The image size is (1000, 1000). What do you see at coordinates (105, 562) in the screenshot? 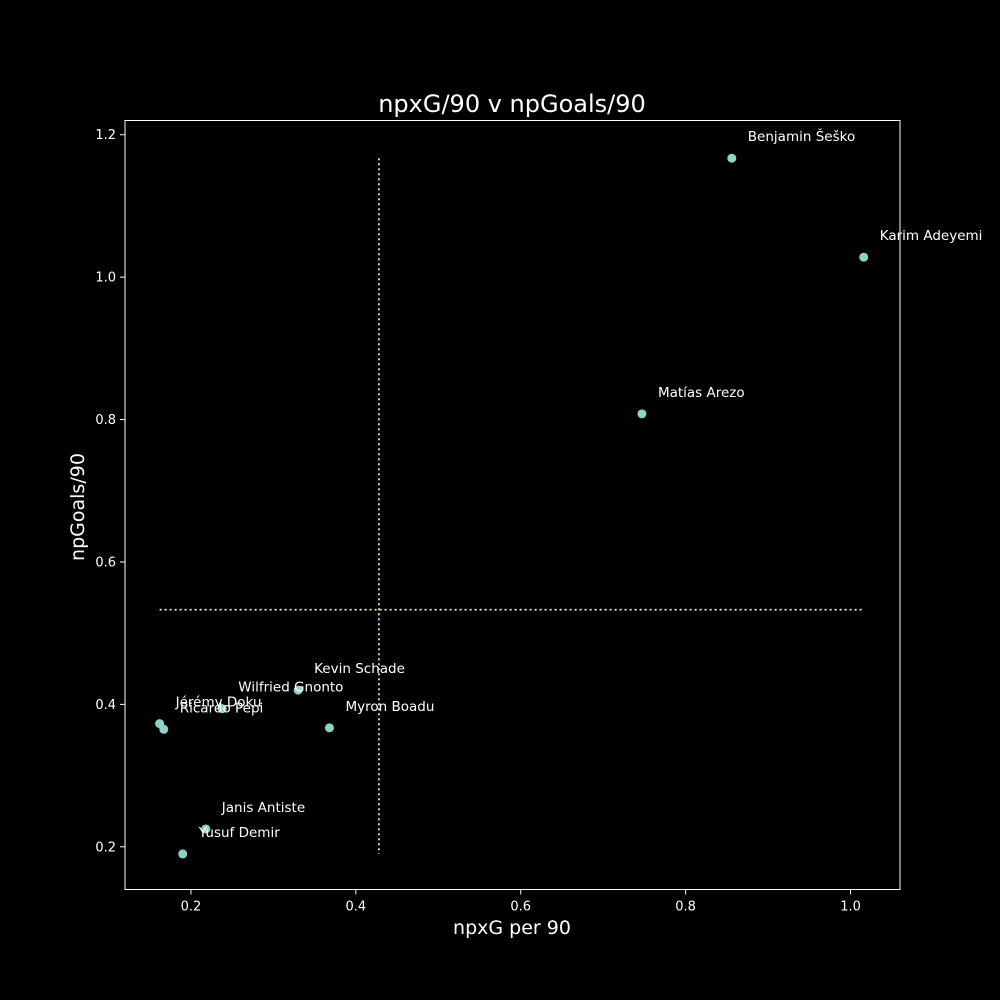
I see `y-tick-label: 0.6` at bounding box center [105, 562].